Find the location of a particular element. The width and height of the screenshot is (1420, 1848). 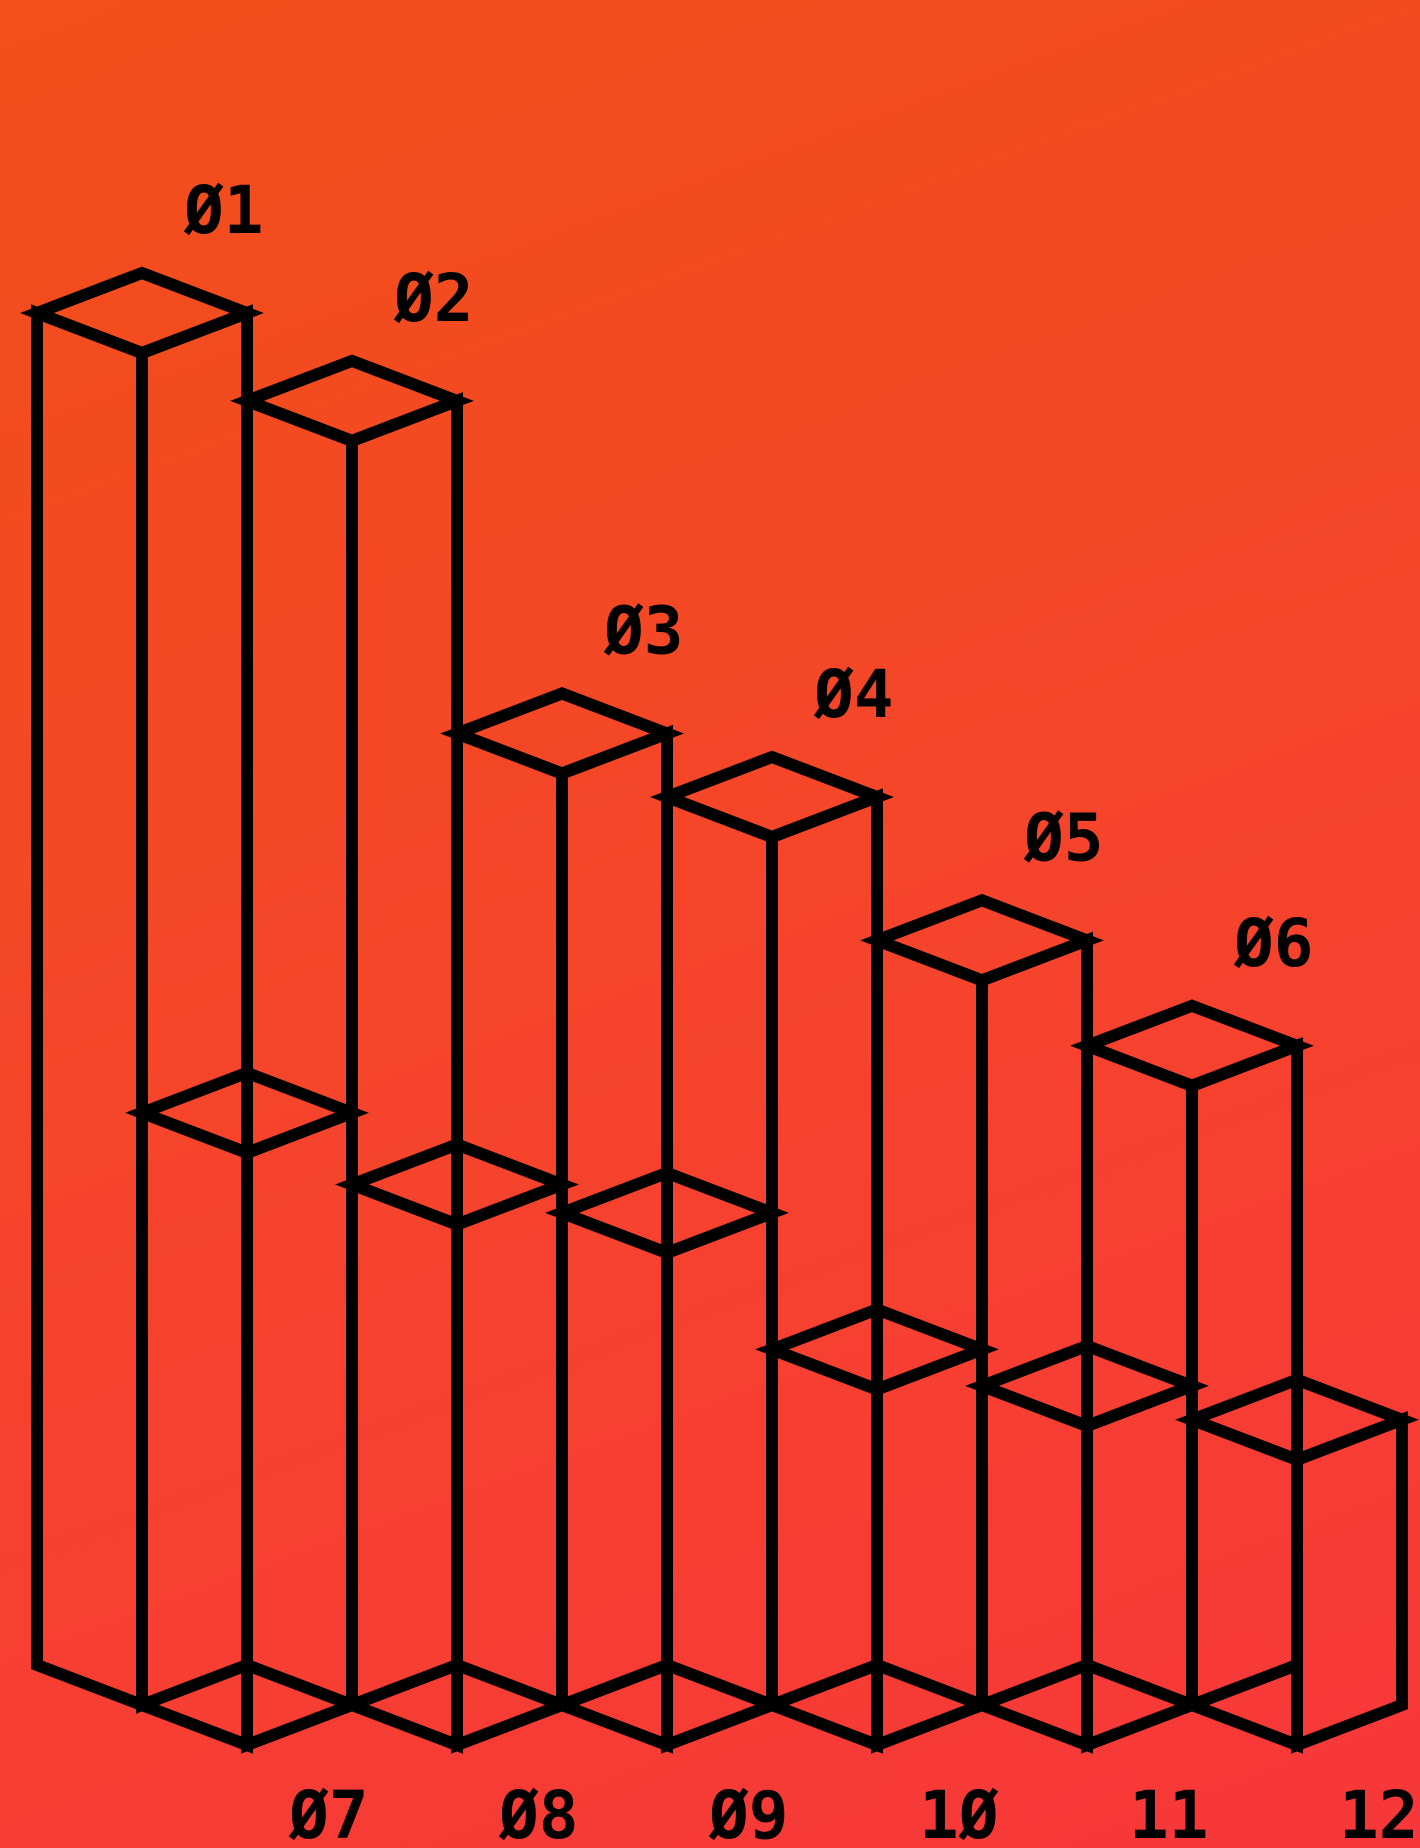

front-bar: Ø9 is located at coordinates (667, 1507).